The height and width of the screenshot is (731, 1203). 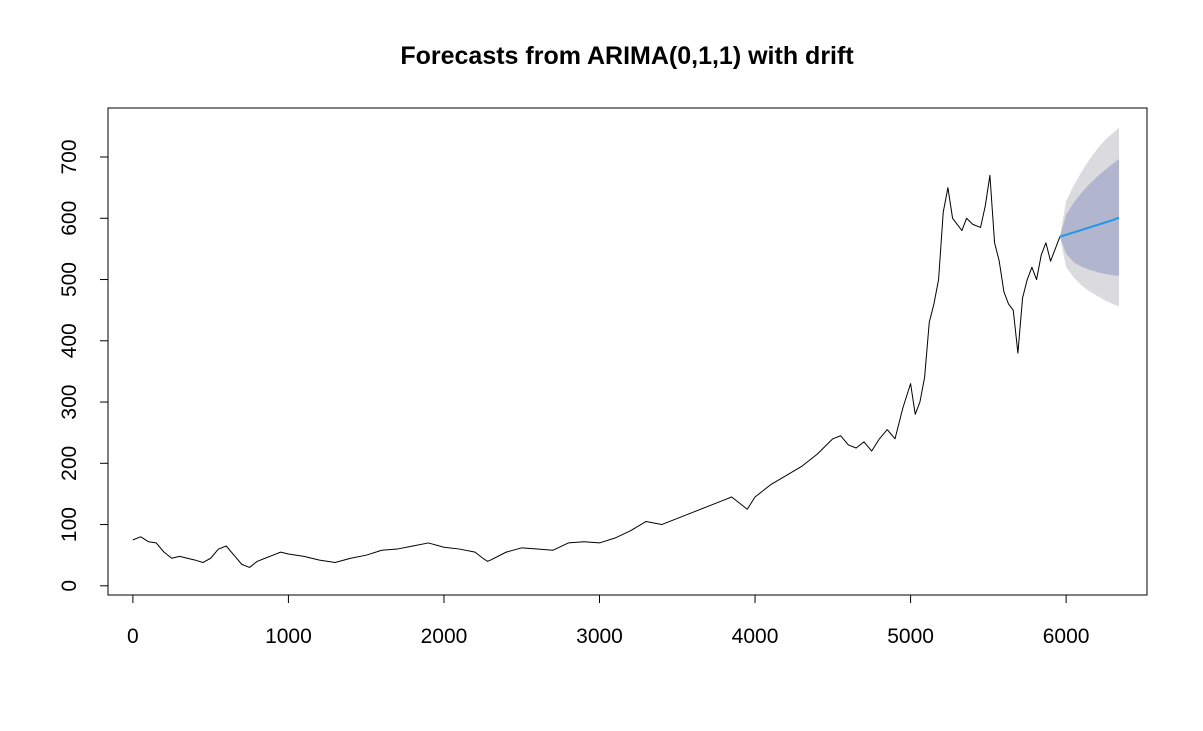 I want to click on x-tick-label: 6000, so click(x=1066, y=636).